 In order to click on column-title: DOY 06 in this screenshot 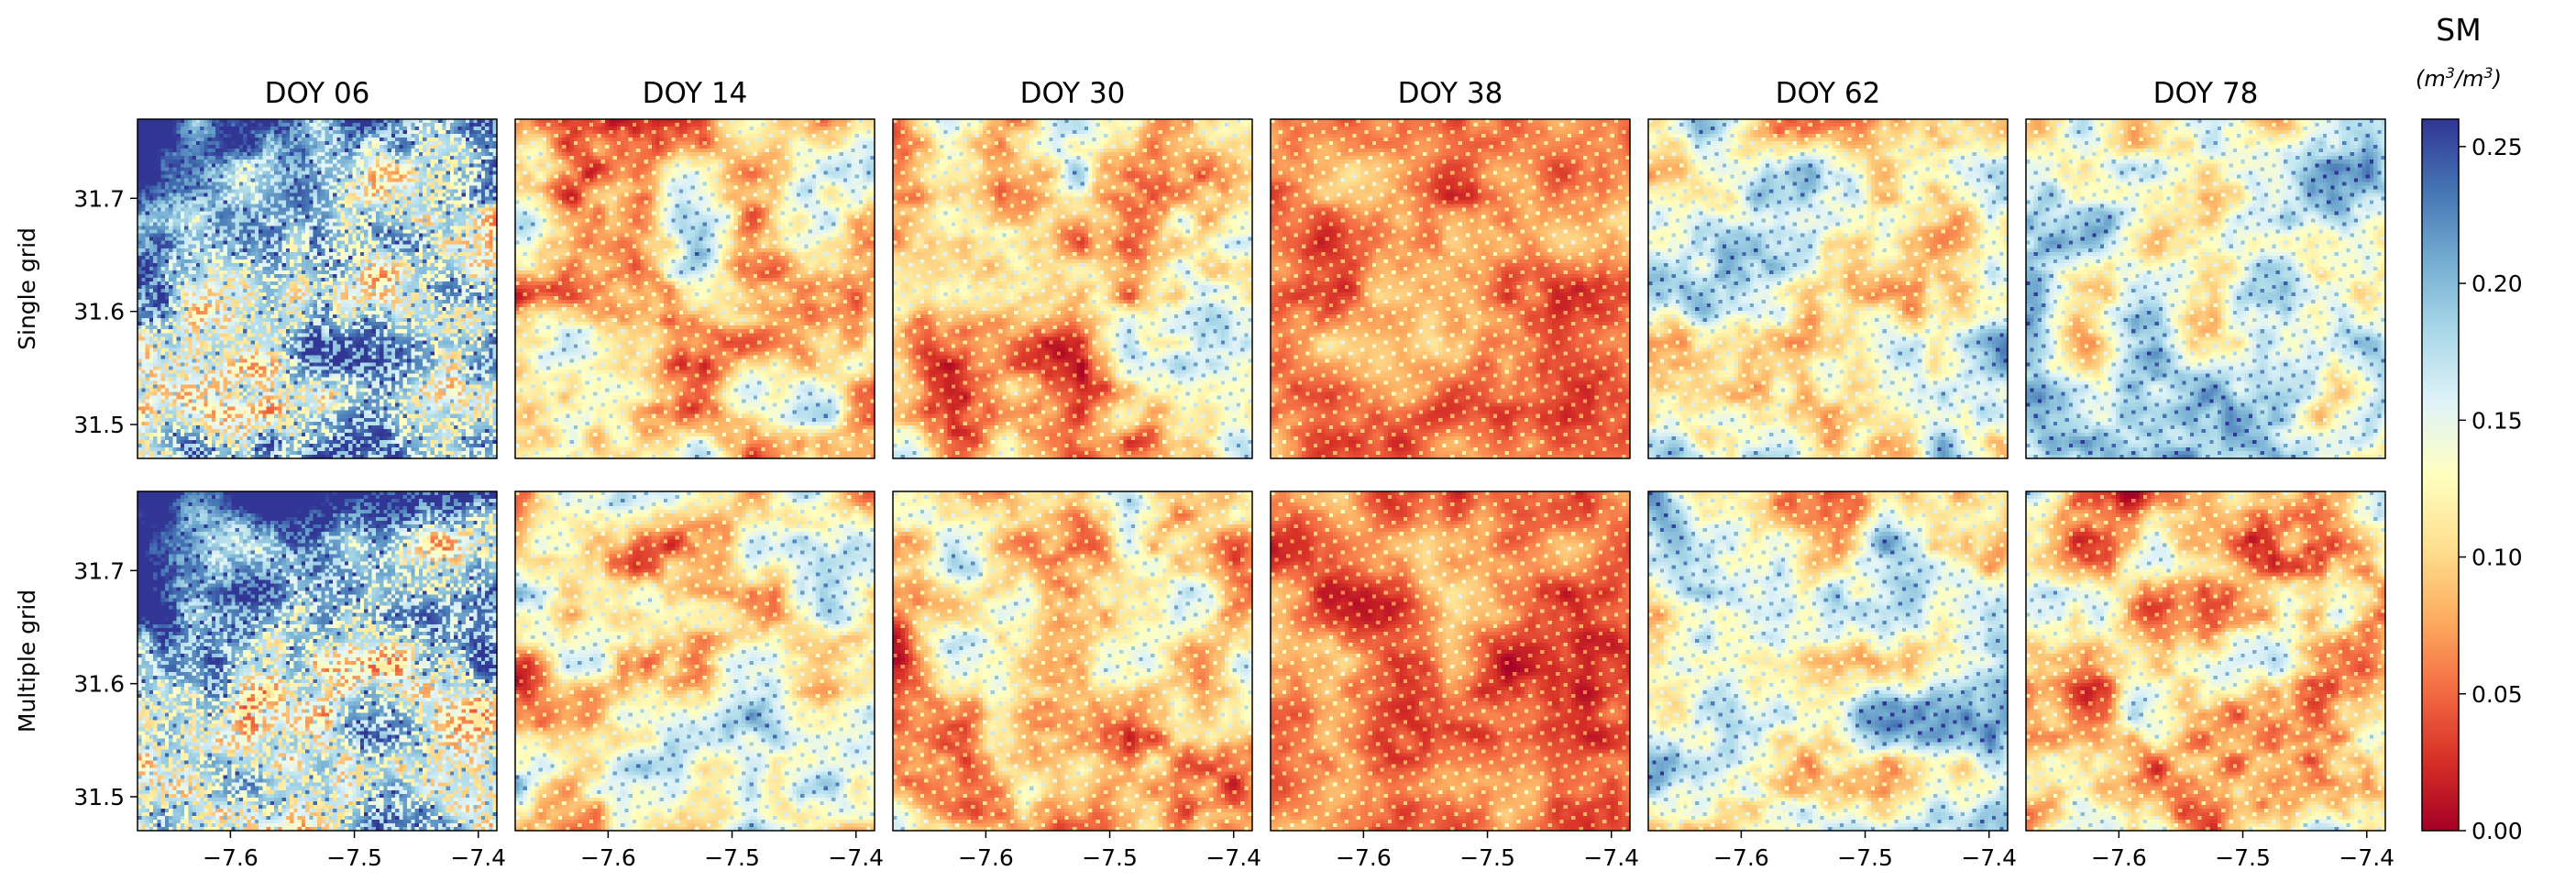, I will do `click(317, 93)`.